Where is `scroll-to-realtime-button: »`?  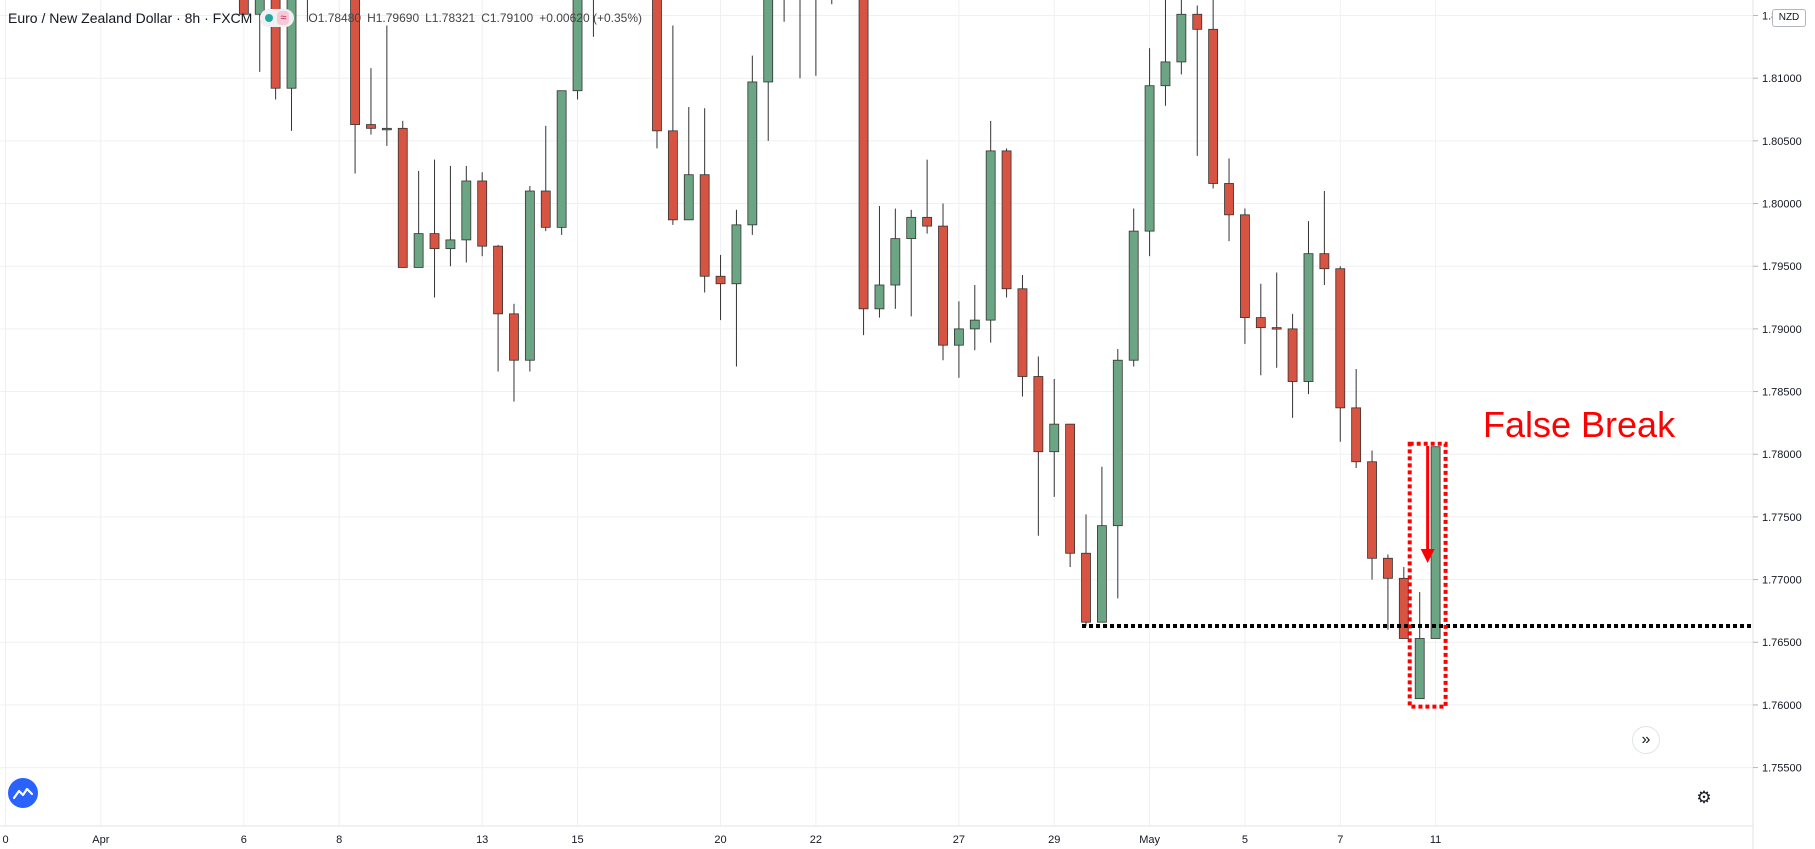 scroll-to-realtime-button: » is located at coordinates (1646, 740).